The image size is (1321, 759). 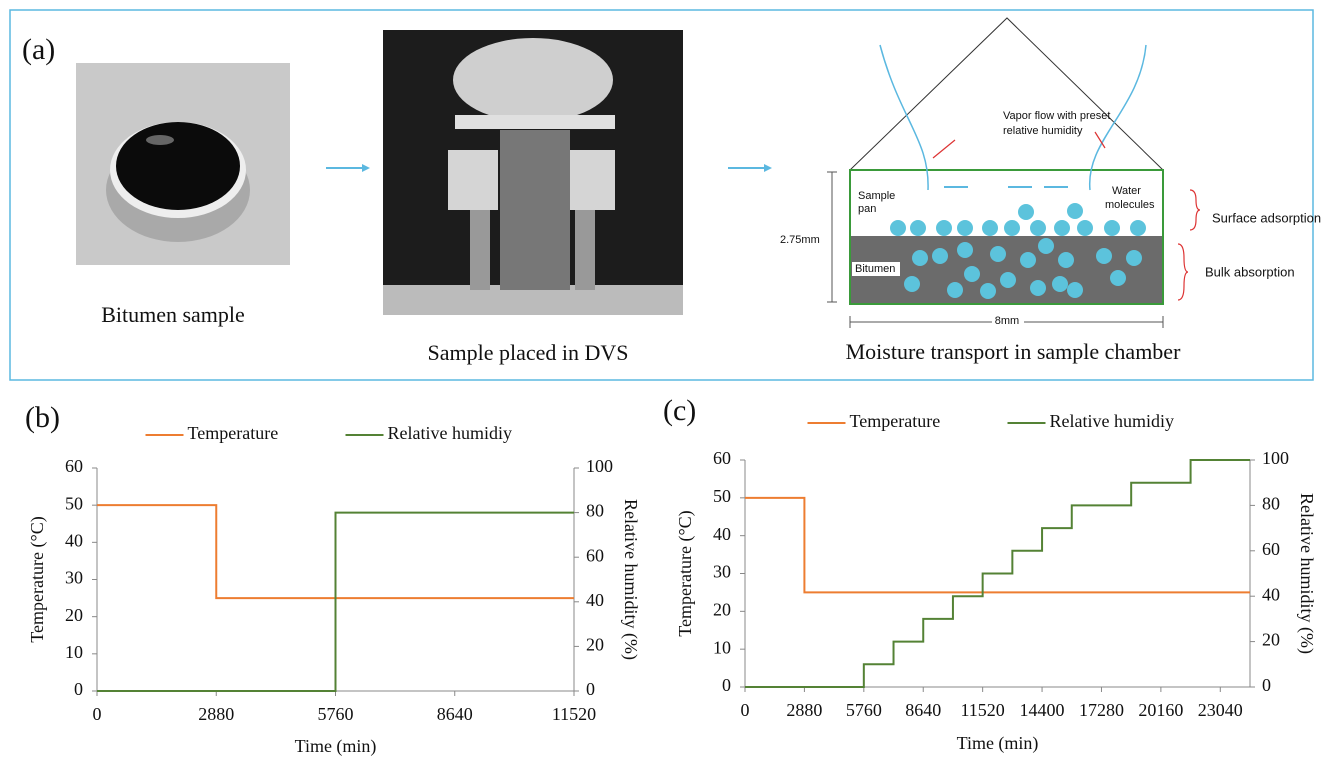 What do you see at coordinates (1013, 351) in the screenshot?
I see `caption: Moisture transport in sample chamber` at bounding box center [1013, 351].